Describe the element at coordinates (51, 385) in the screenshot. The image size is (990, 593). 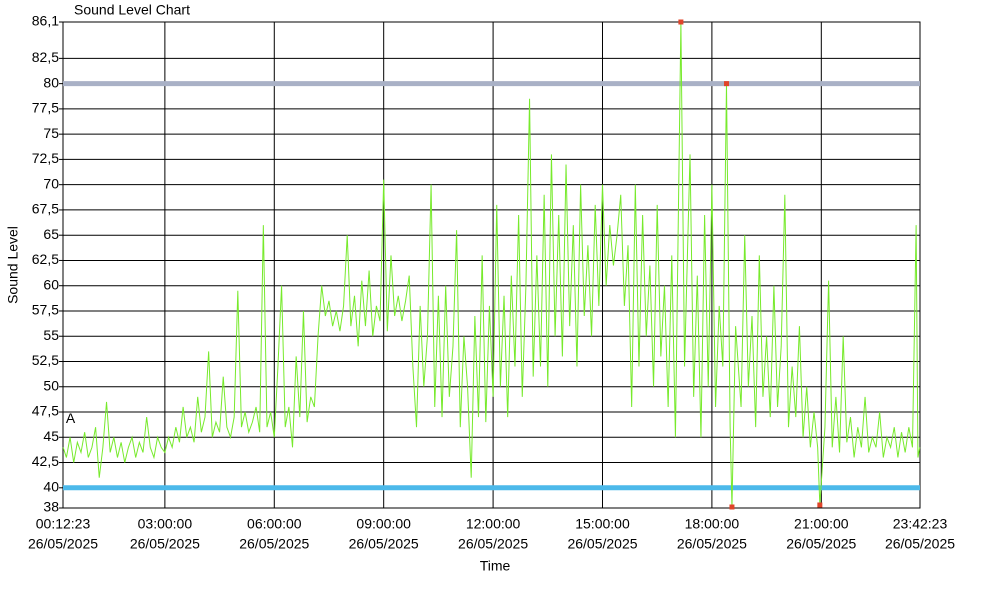
I see `y-tick-label: 50` at that location.